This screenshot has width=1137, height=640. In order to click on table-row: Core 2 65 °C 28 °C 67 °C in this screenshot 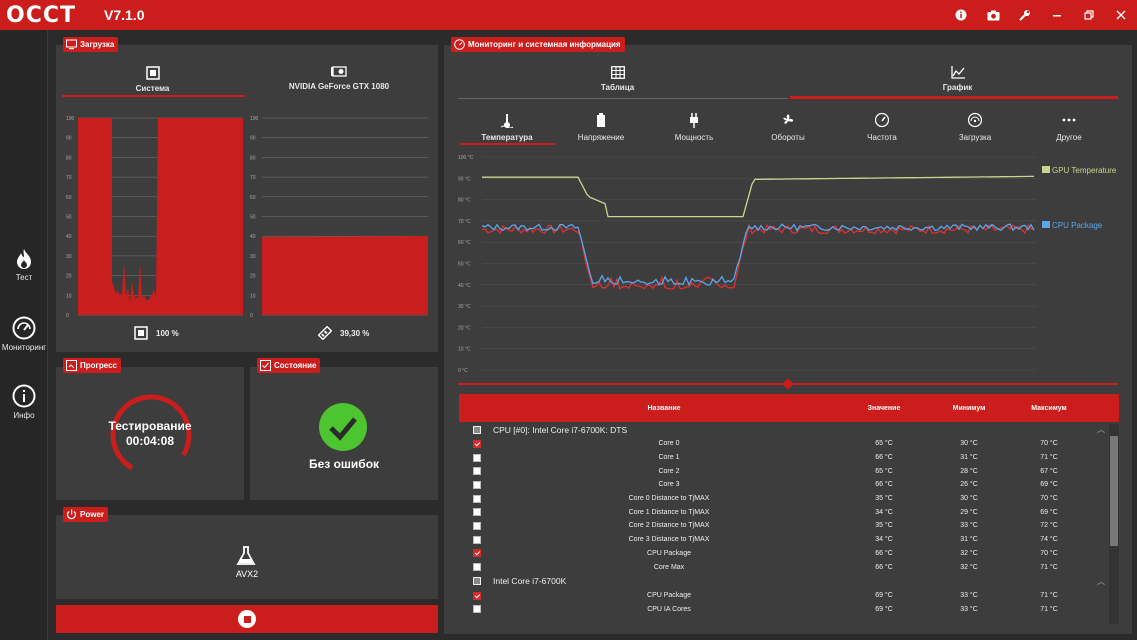, I will do `click(789, 471)`.